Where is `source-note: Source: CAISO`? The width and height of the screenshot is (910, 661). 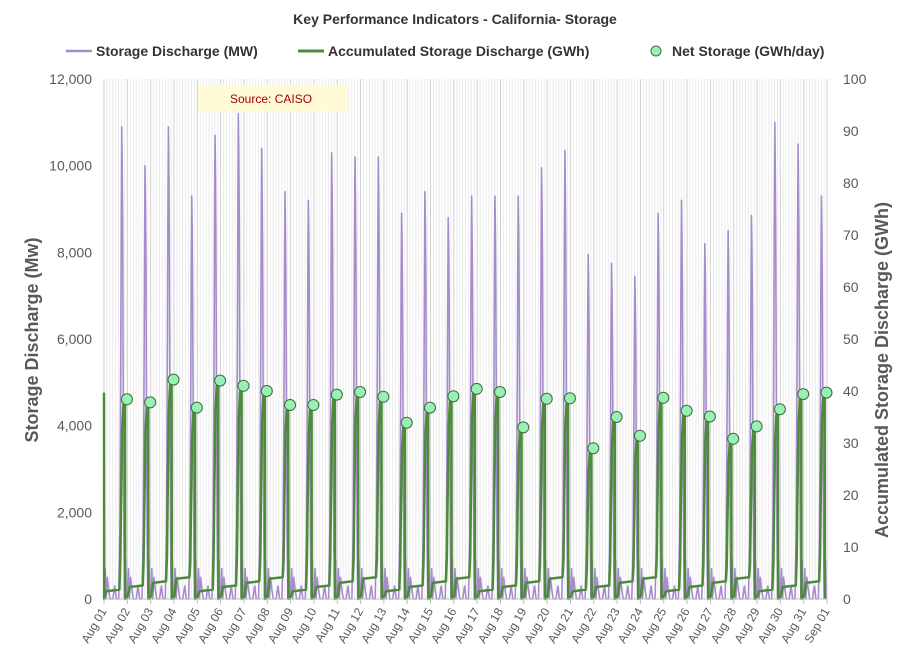 source-note: Source: CAISO is located at coordinates (271, 99).